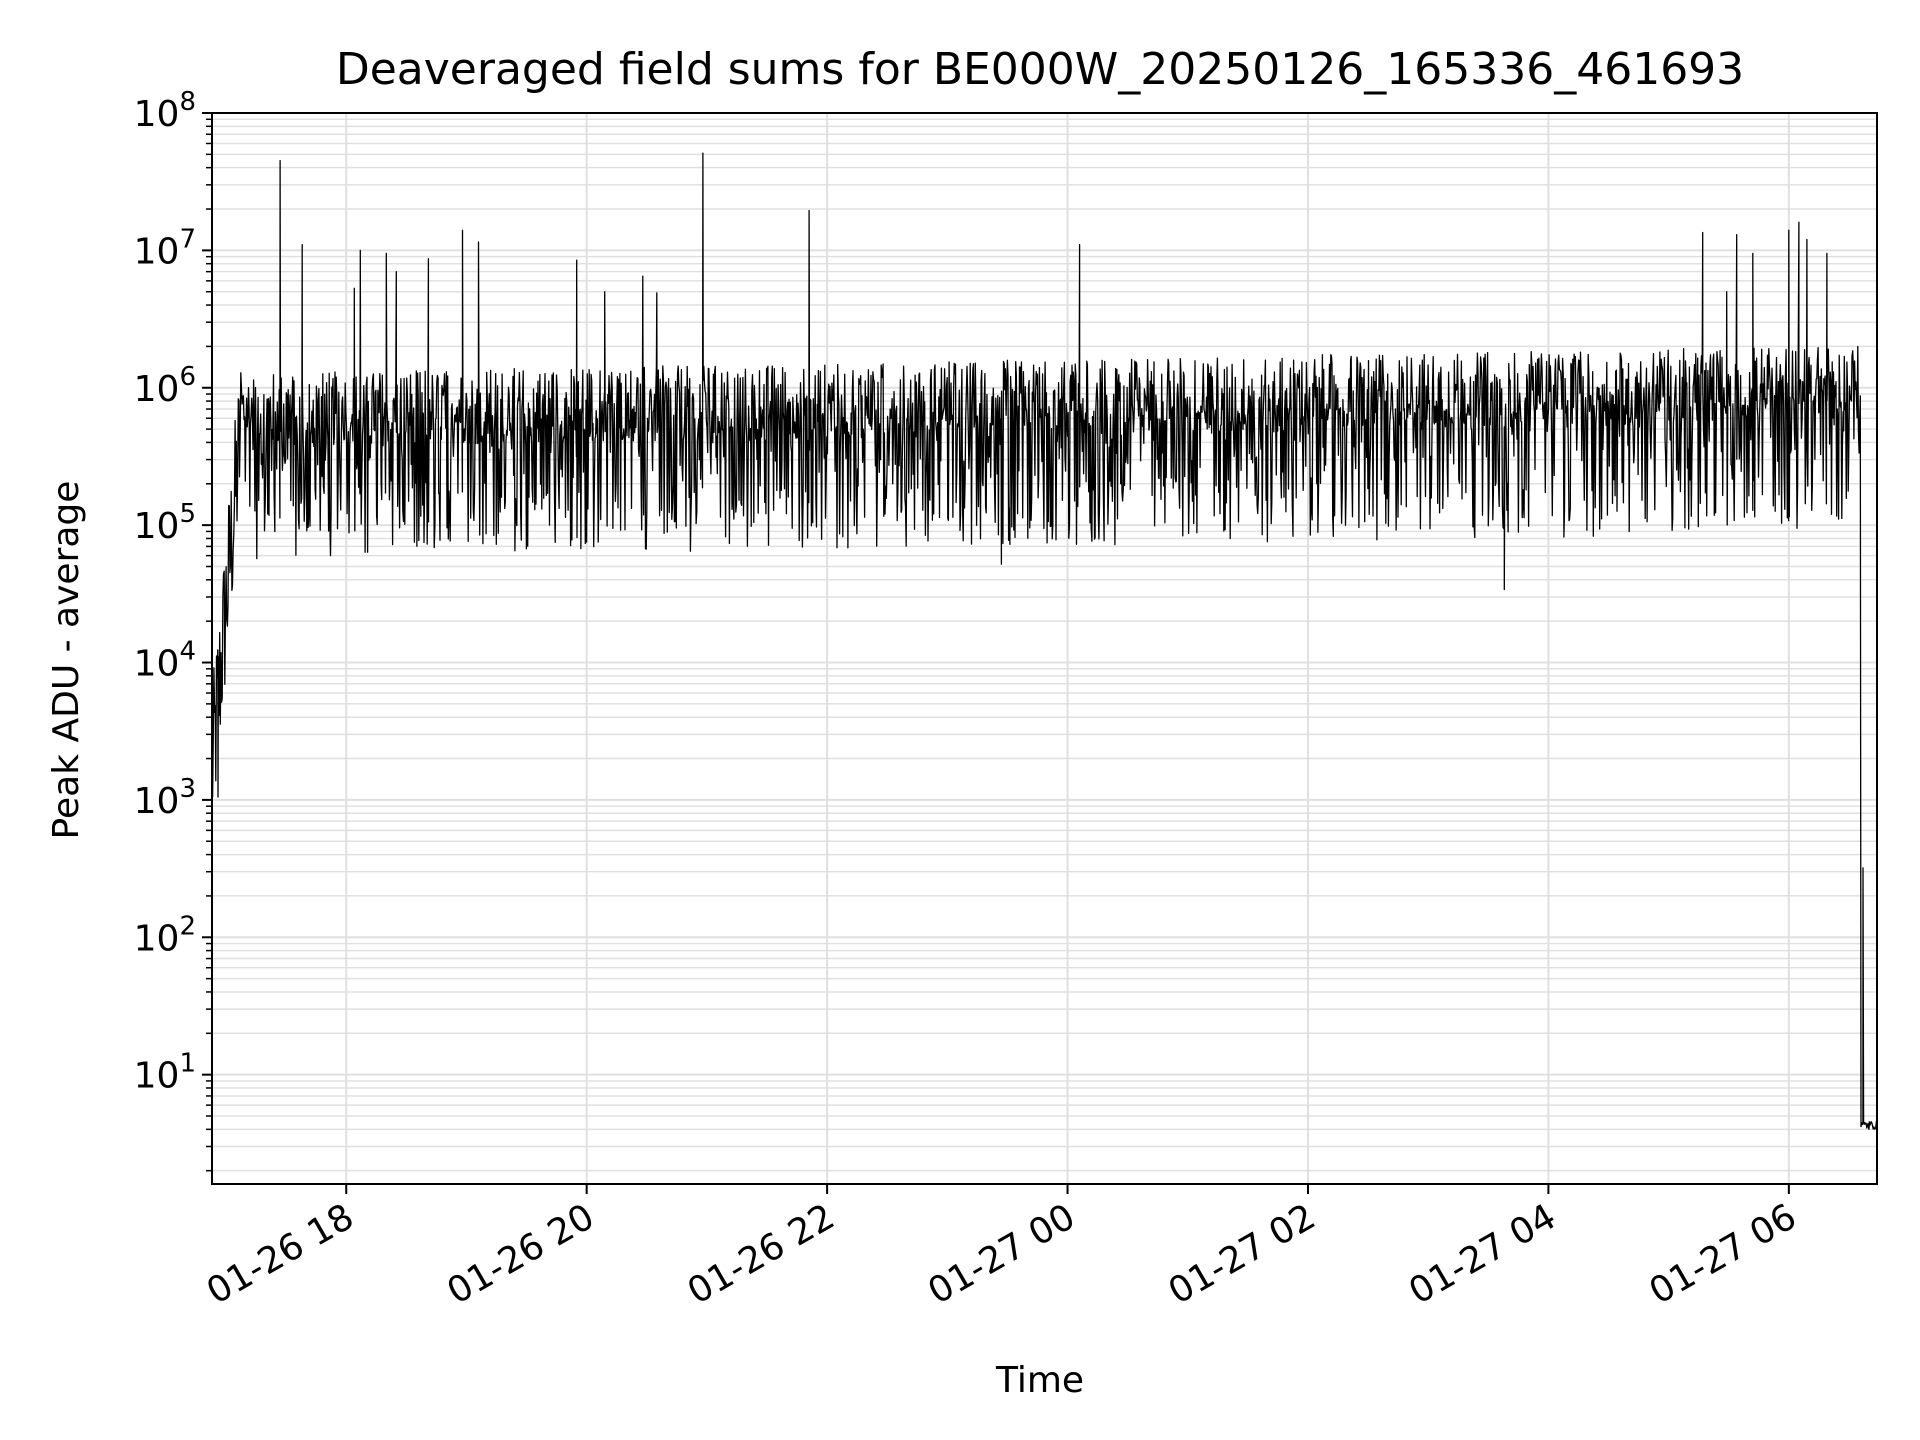 The image size is (1920, 1440). I want to click on x-axis-label: Time, so click(1039, 1380).